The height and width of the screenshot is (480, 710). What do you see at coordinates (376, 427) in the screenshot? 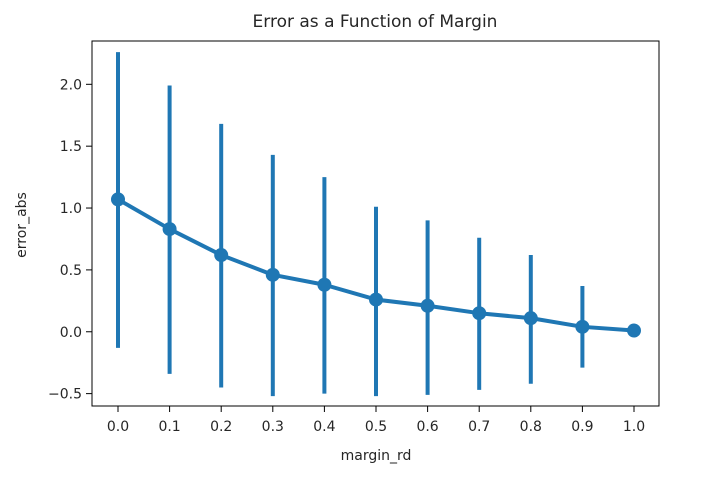
I see `x-tick-label: 0.5` at bounding box center [376, 427].